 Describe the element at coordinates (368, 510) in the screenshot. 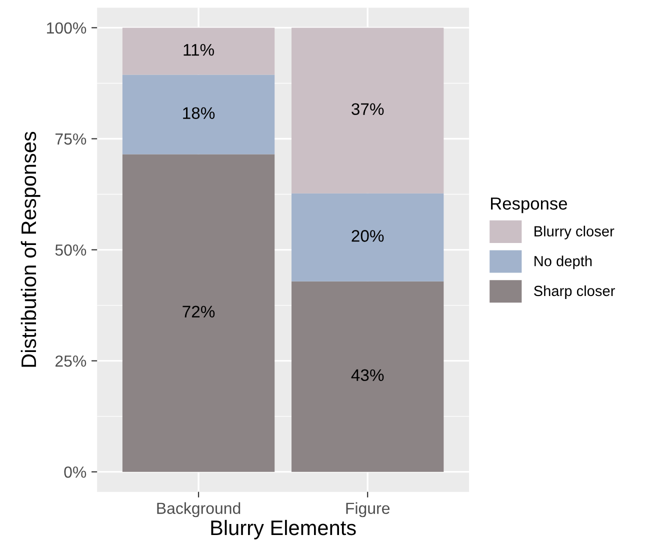

I see `x-tick-label: Figure` at that location.